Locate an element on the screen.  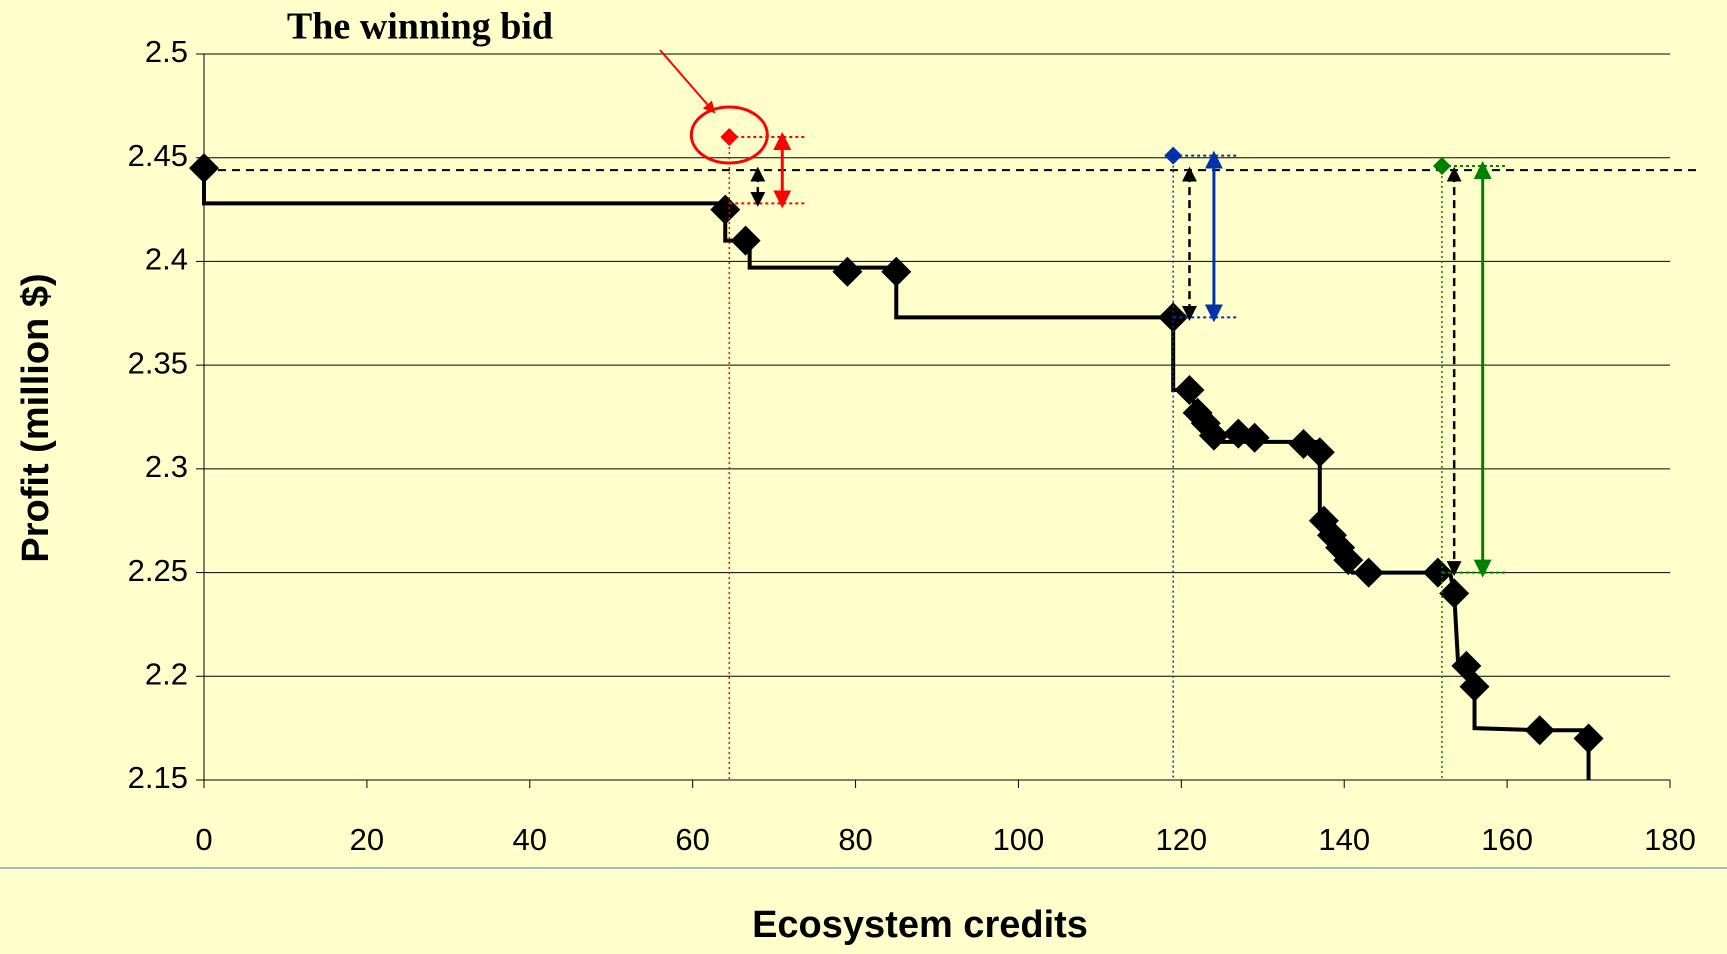
x-tick-label: 0 is located at coordinates (203, 839).